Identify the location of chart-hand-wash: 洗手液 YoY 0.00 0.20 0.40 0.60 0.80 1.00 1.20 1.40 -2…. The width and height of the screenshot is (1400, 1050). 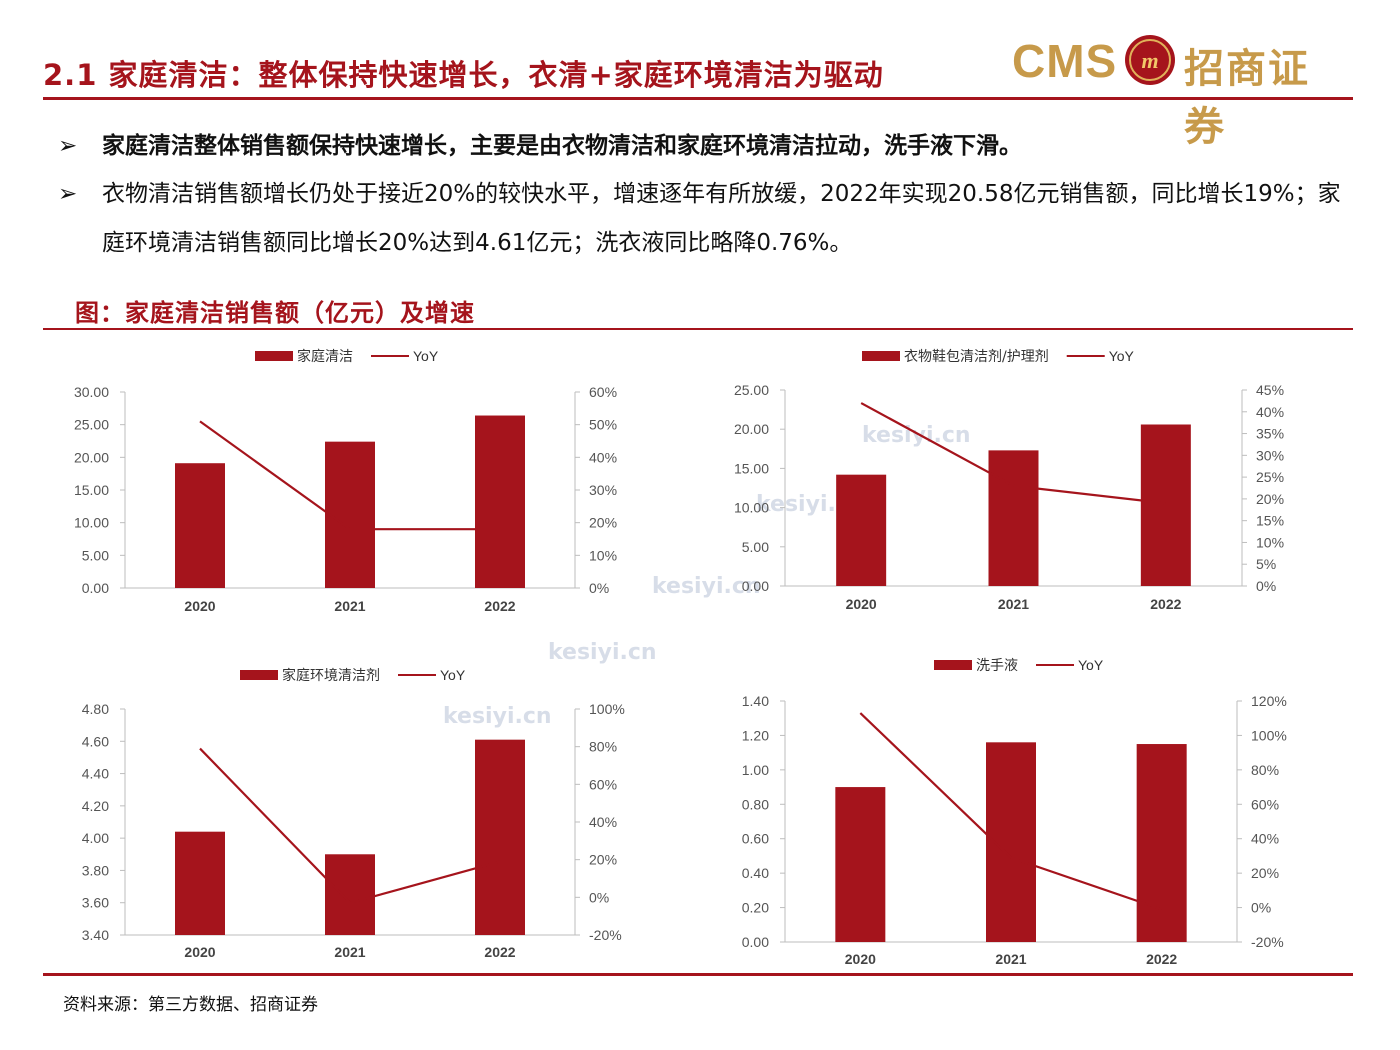
(1014, 812).